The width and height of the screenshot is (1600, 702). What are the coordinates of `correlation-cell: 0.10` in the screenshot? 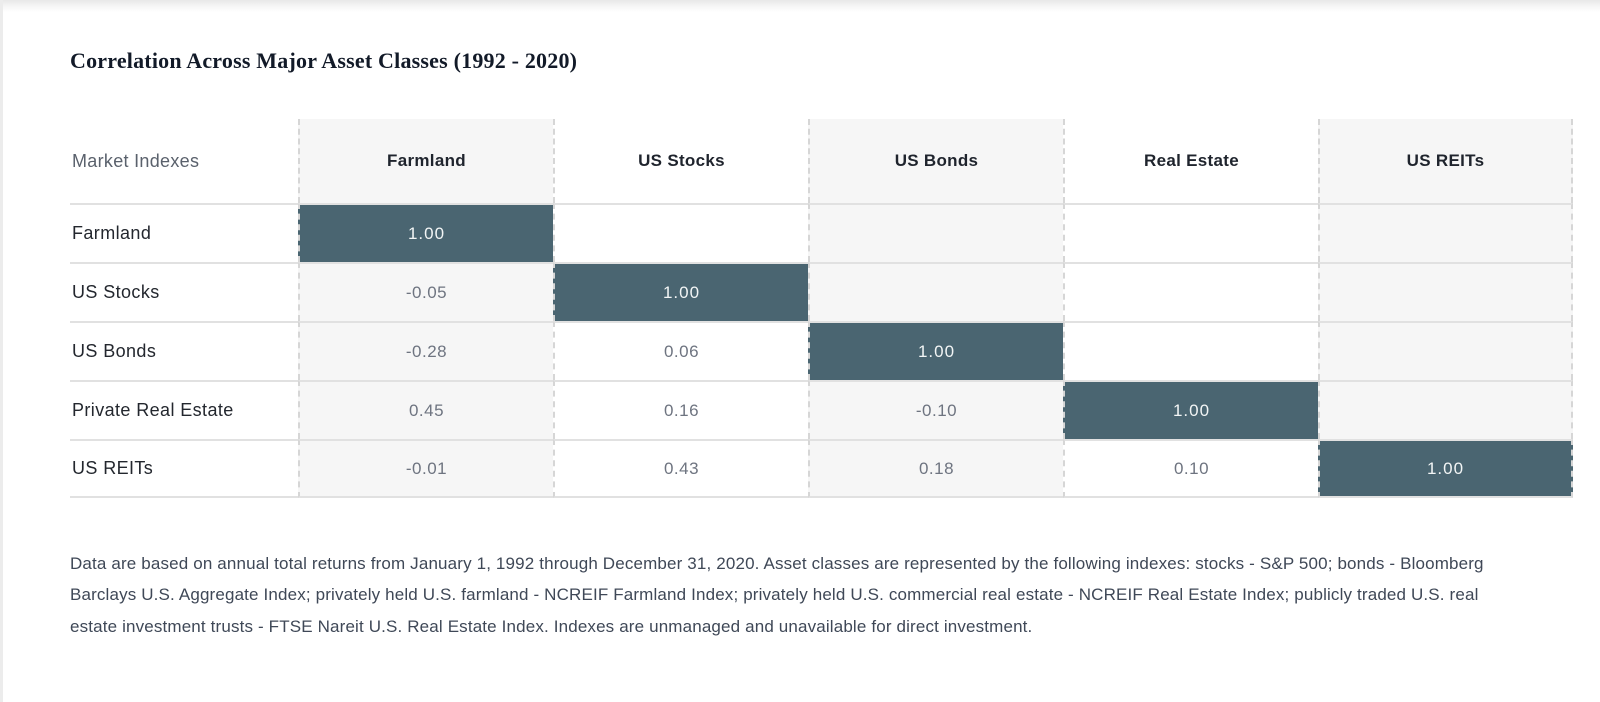 It's located at (1190, 468).